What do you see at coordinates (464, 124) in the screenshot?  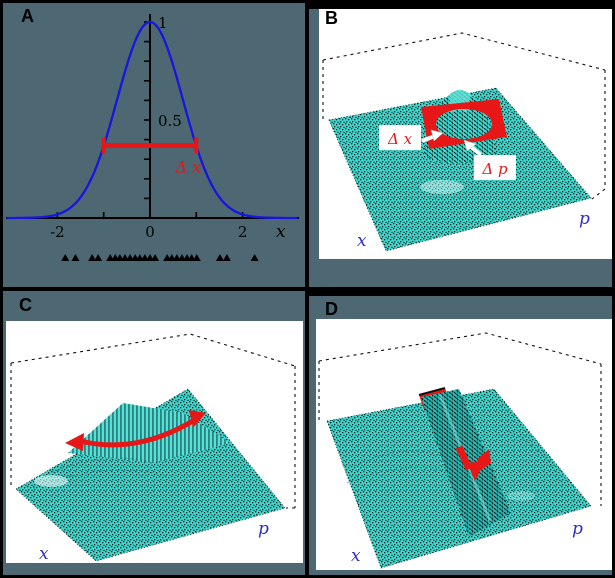 I see `uncertainty-ring` at bounding box center [464, 124].